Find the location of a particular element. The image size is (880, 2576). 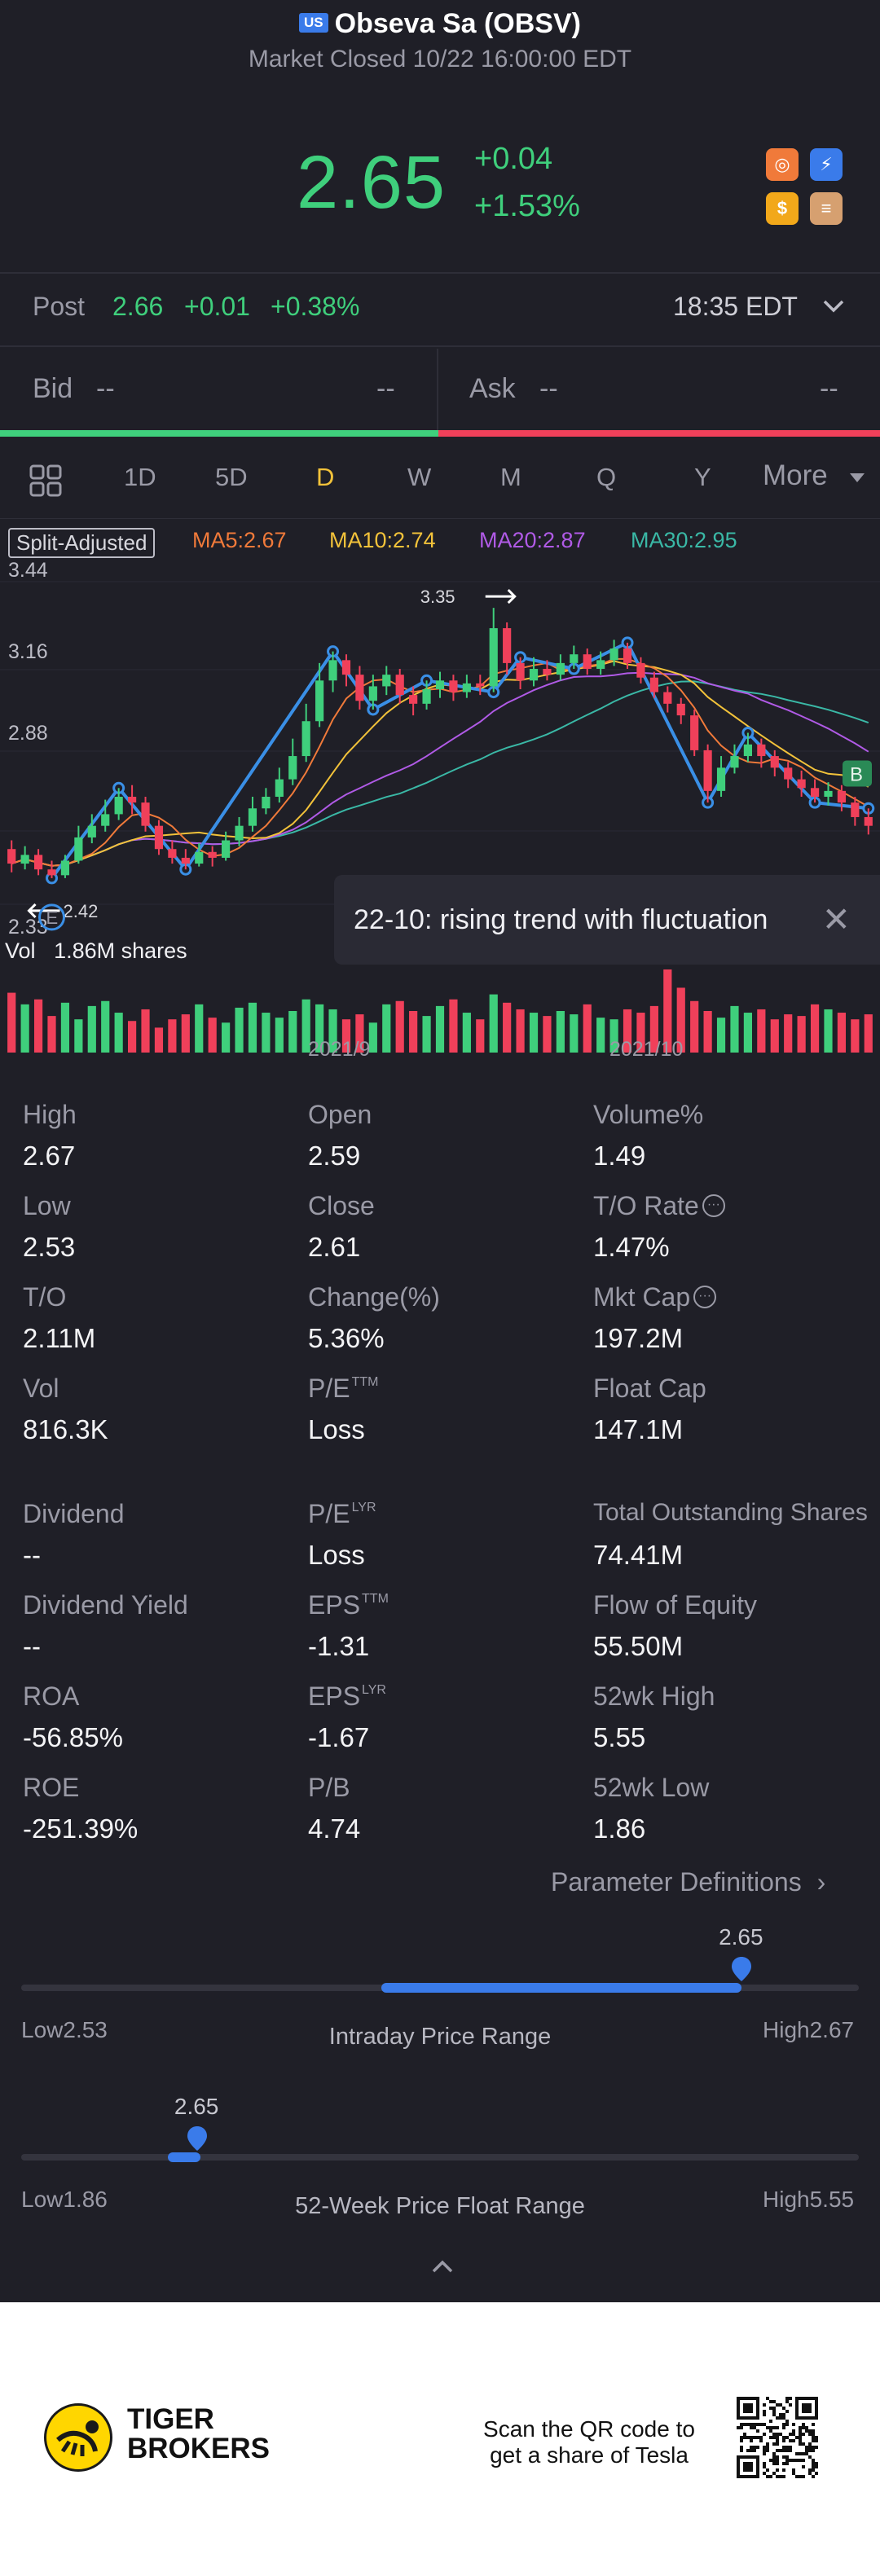

x-tick-label: 2021/10 is located at coordinates (646, 1049).